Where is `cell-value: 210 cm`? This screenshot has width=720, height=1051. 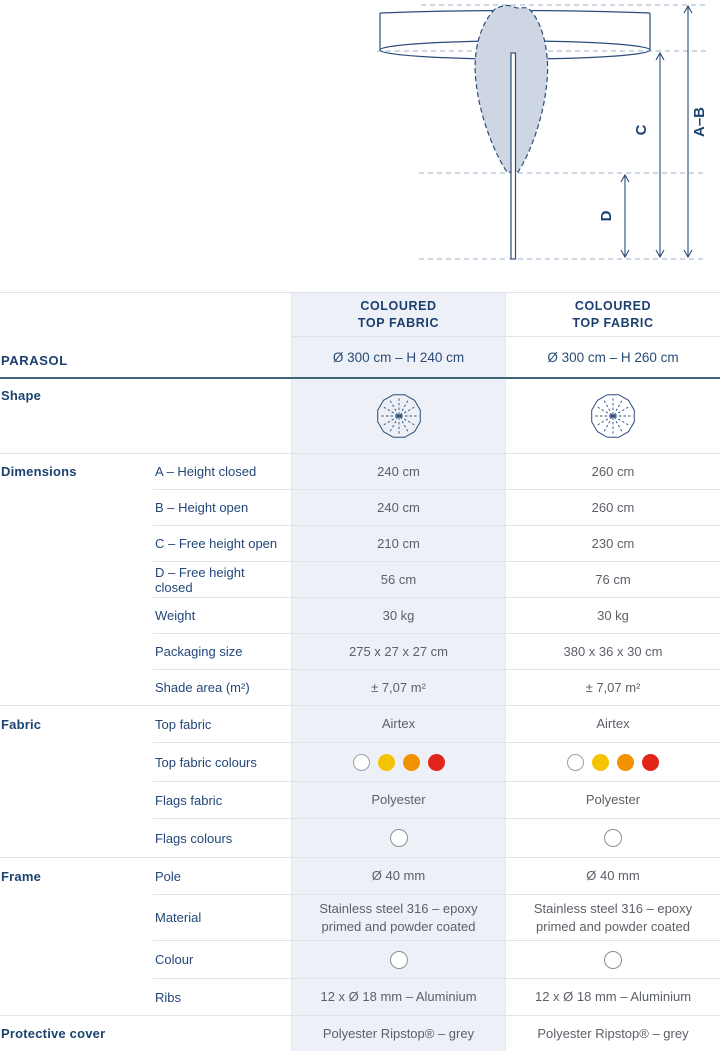 cell-value: 210 cm is located at coordinates (398, 543).